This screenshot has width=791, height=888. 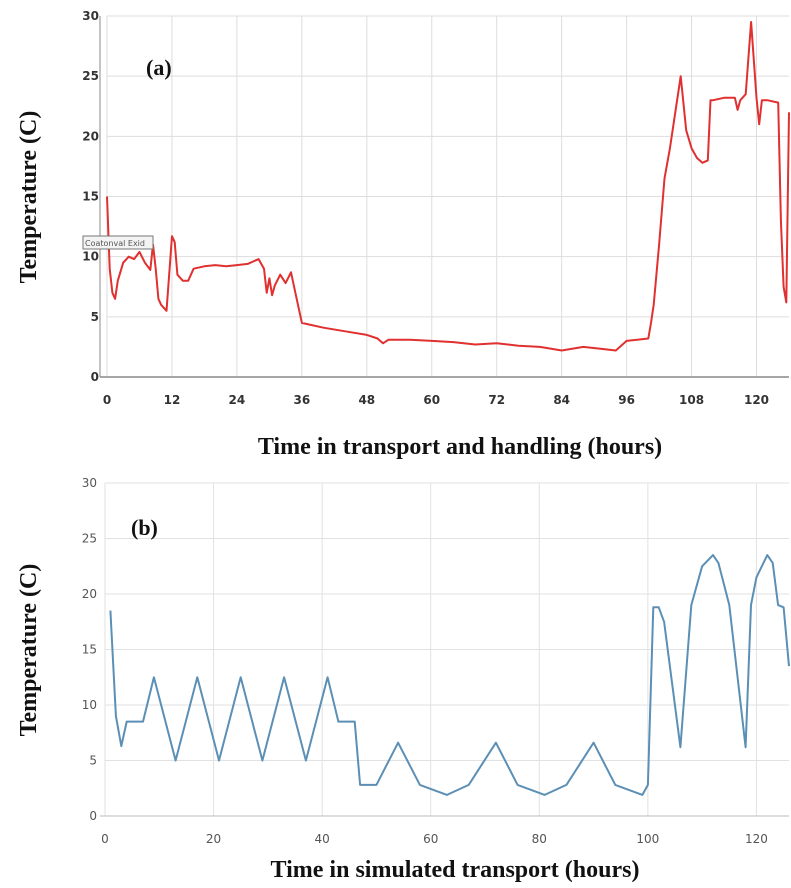 What do you see at coordinates (213, 839) in the screenshot?
I see `panel-b-x-tick-label: 20` at bounding box center [213, 839].